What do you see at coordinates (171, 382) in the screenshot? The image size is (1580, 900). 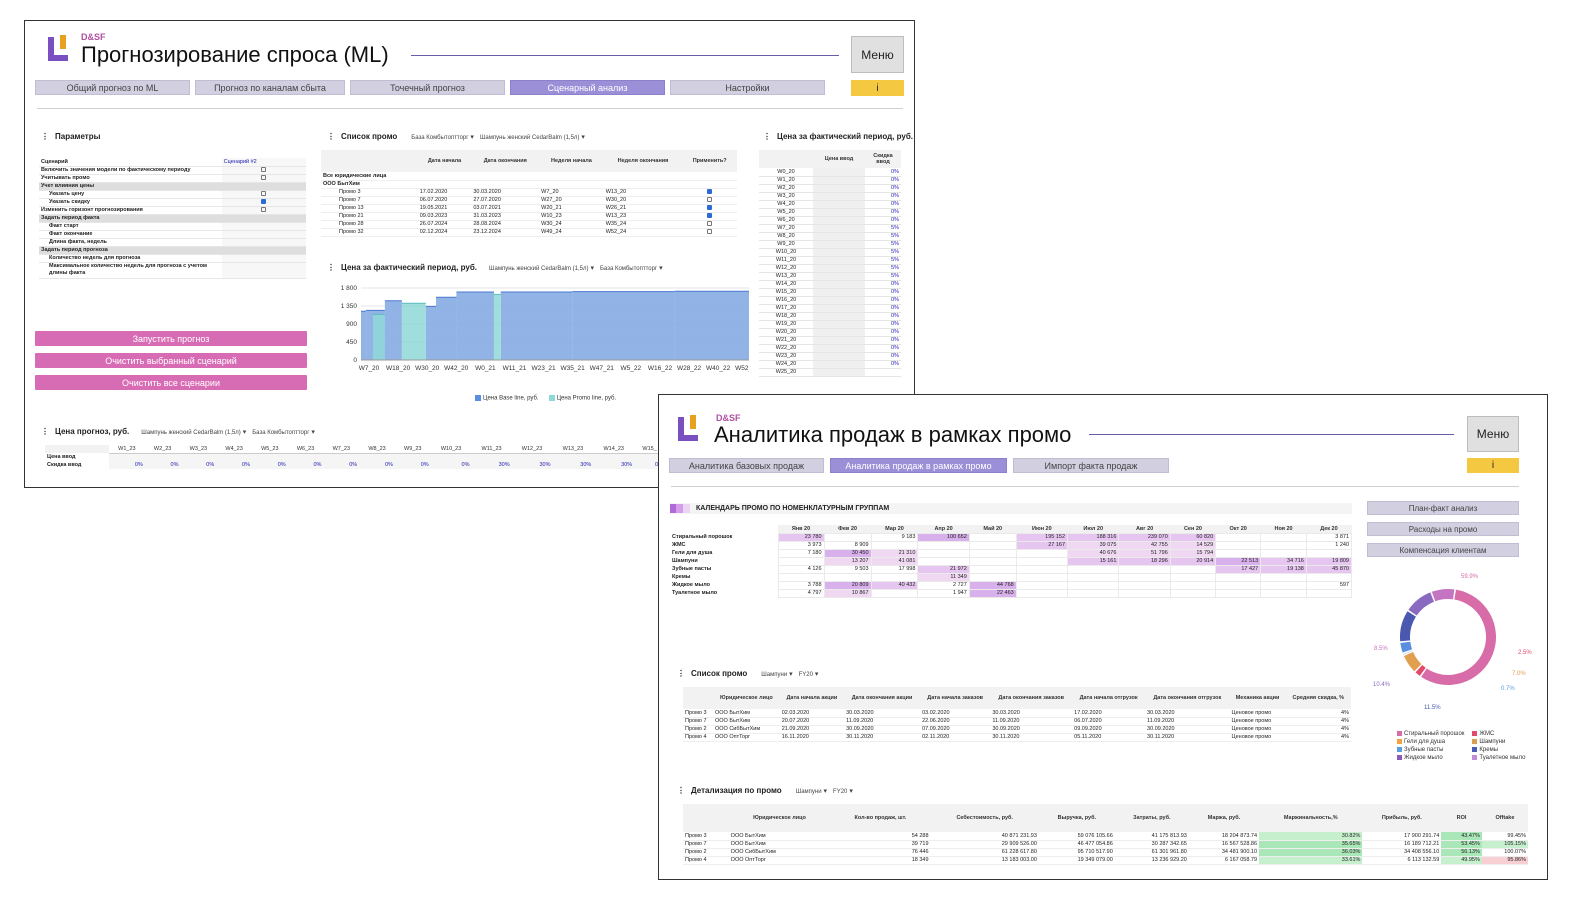 I see `clear-all-scenarios-button: Очистить все сценарии` at bounding box center [171, 382].